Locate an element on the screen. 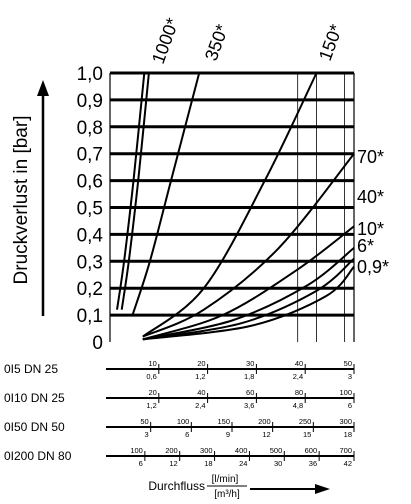 Image resolution: width=411 pixels, height=504 pixels. flow-tick-lmin: 60 is located at coordinates (250, 392).